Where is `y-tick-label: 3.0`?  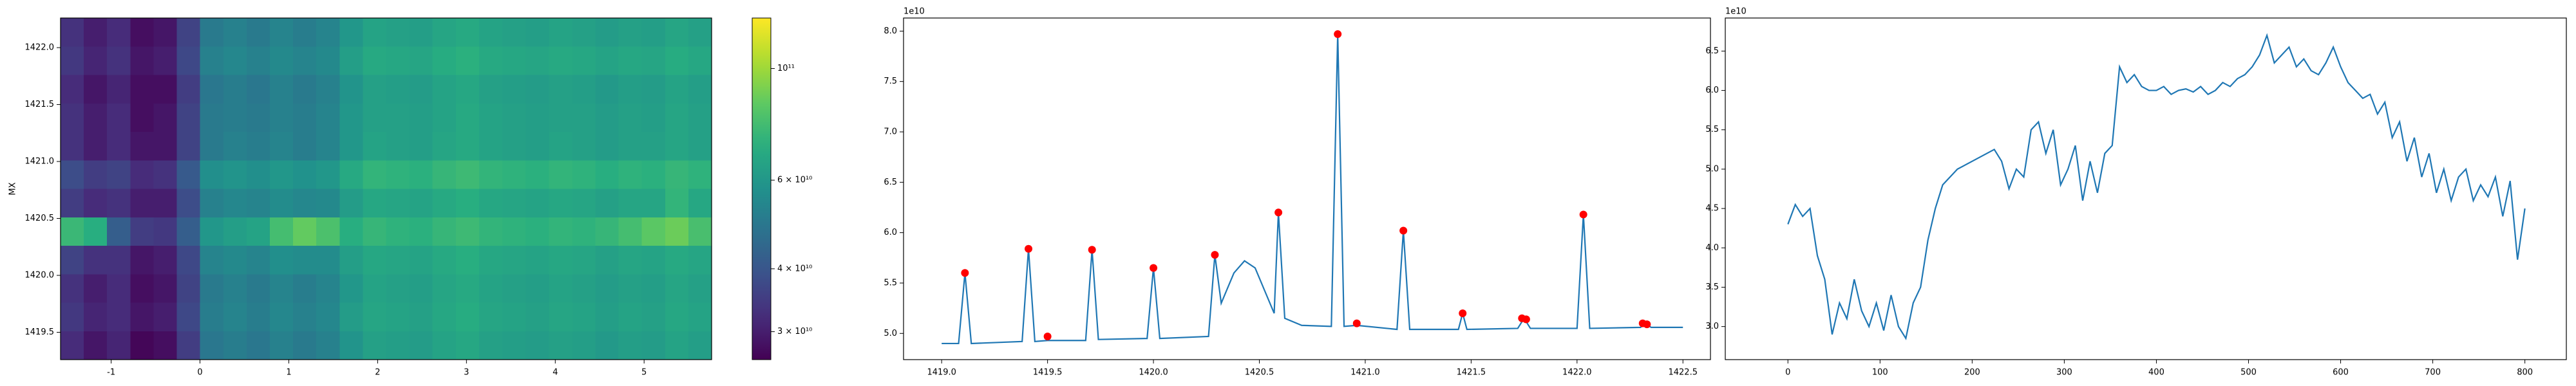
y-tick-label: 3.0 is located at coordinates (1712, 326).